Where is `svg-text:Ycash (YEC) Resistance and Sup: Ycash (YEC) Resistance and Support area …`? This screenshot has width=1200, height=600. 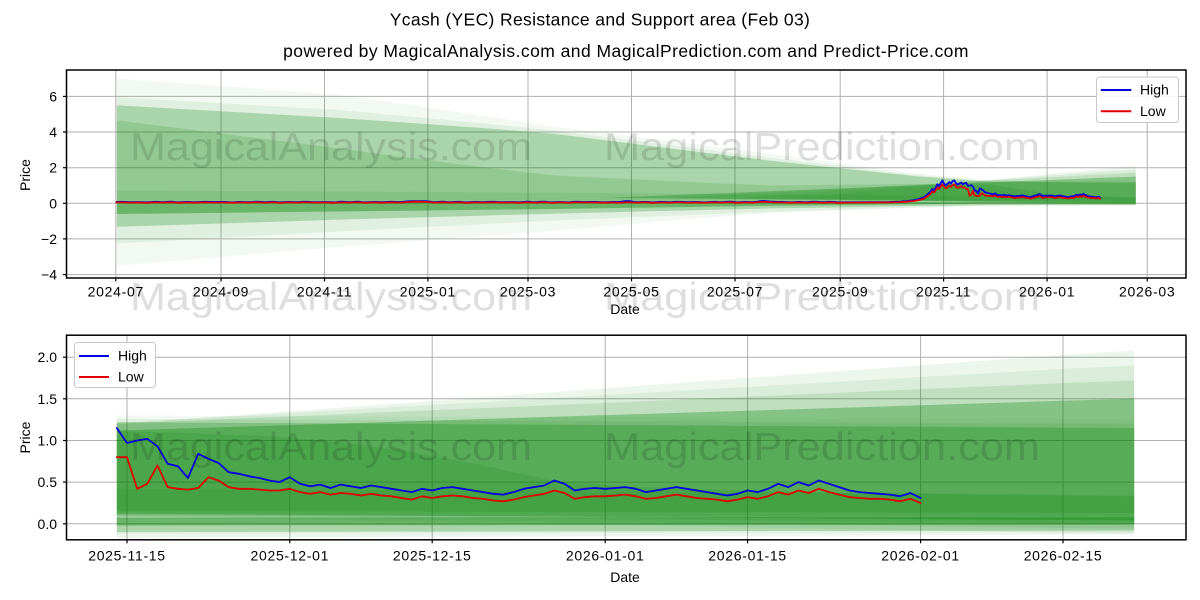 svg-text:Ycash (YEC) Resistance and Sup: Ycash (YEC) Resistance and Support area … is located at coordinates (600, 20).